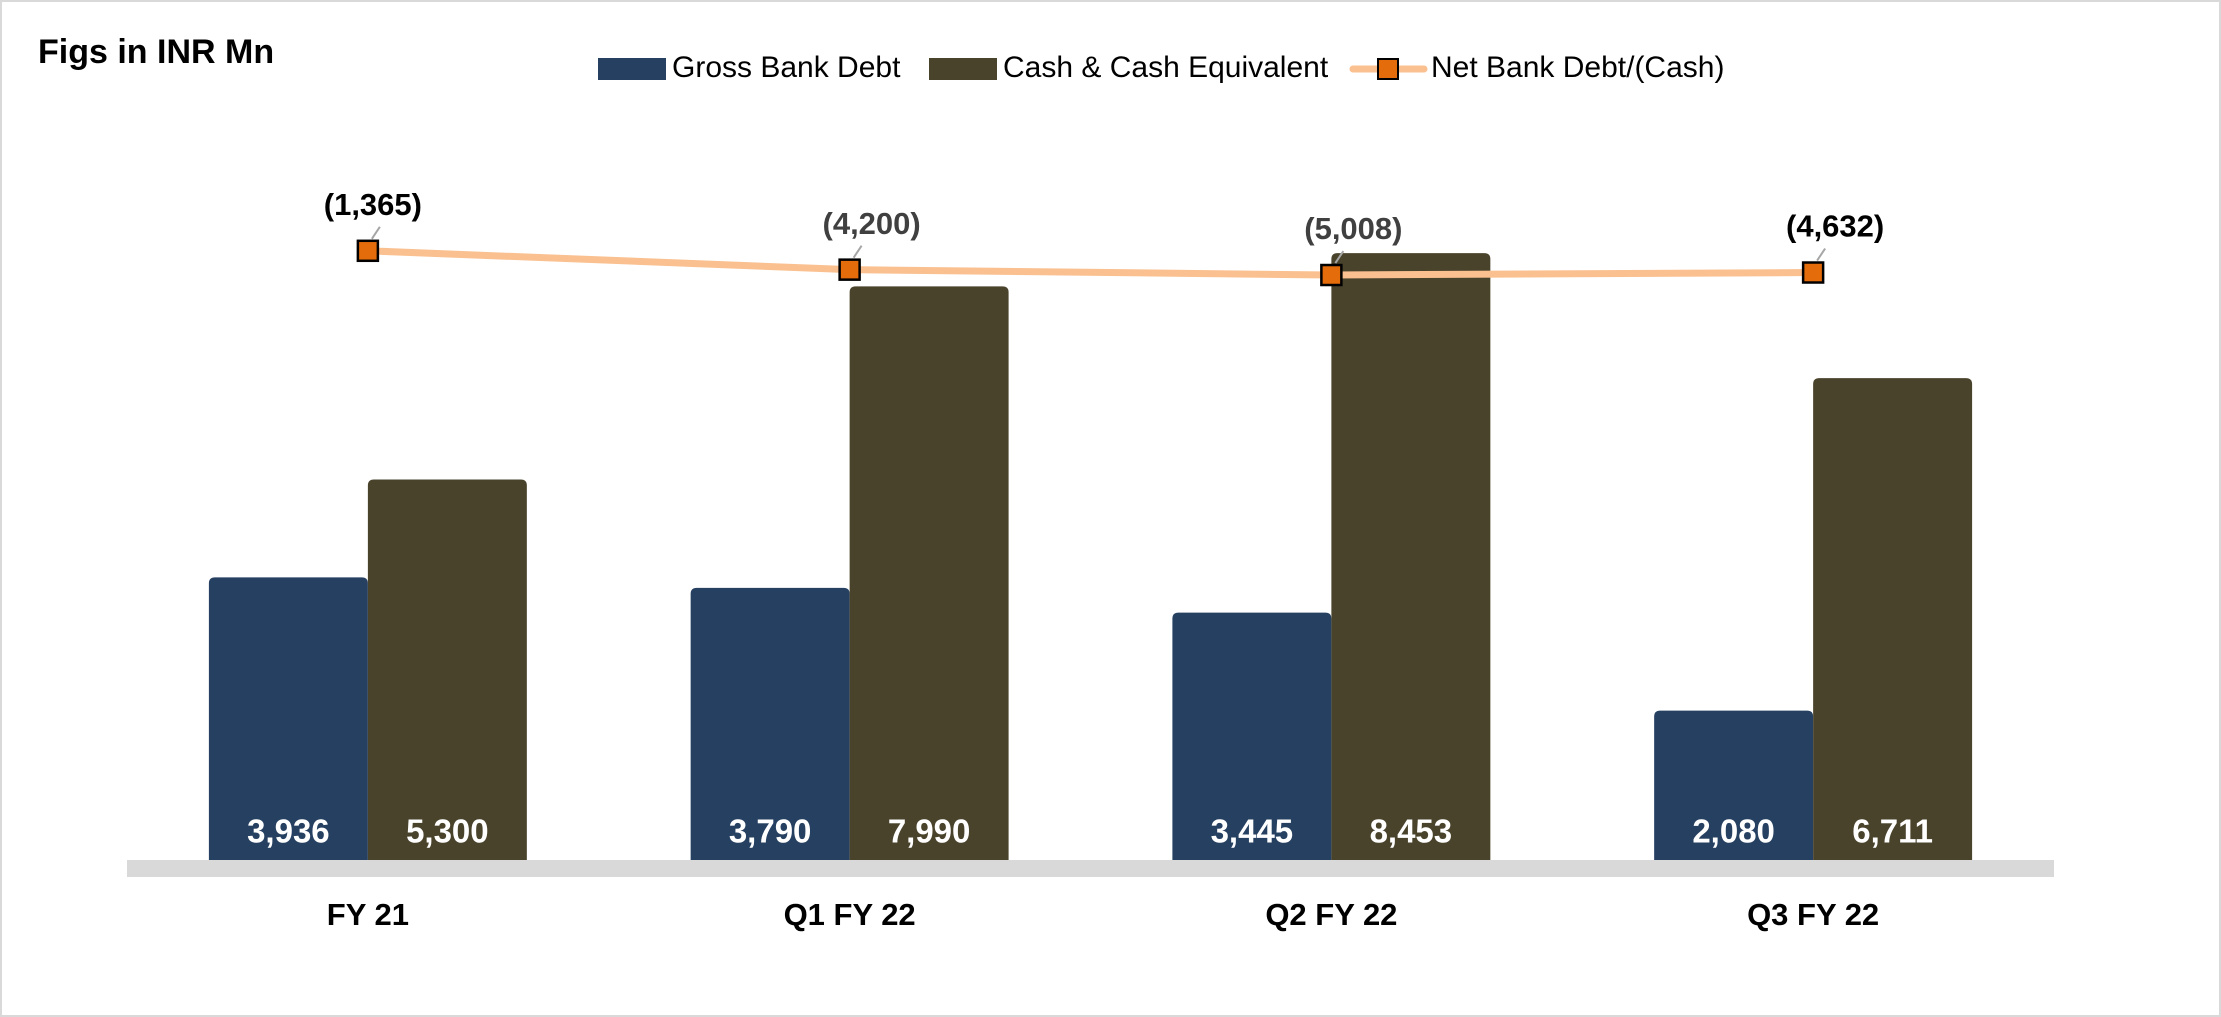  What do you see at coordinates (368, 914) in the screenshot?
I see `x-tick-label: FY 21` at bounding box center [368, 914].